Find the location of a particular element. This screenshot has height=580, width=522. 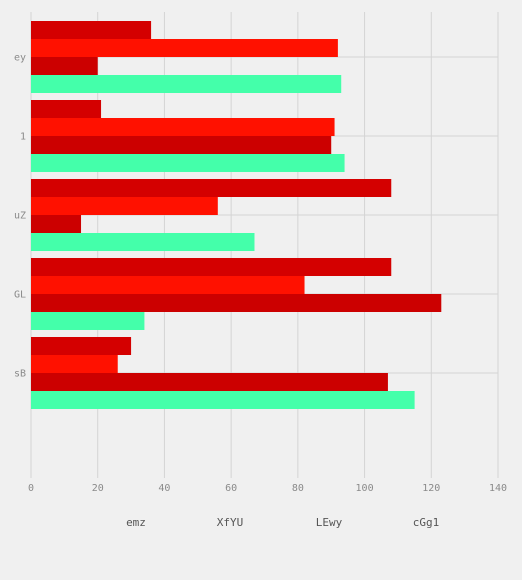

legend-entry: cGg1 is located at coordinates (426, 522).